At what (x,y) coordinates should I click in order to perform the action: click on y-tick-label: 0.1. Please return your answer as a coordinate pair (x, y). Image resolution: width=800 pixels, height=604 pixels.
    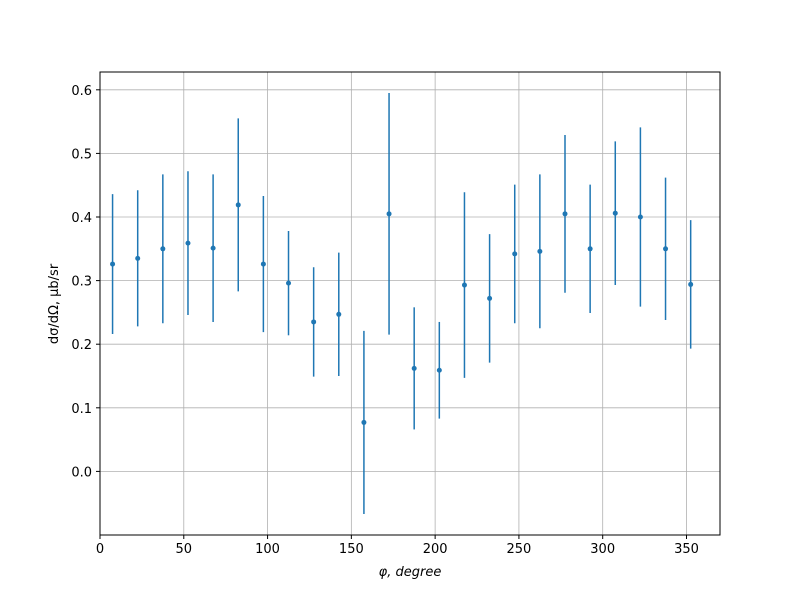
    Looking at the image, I should click on (81, 409).